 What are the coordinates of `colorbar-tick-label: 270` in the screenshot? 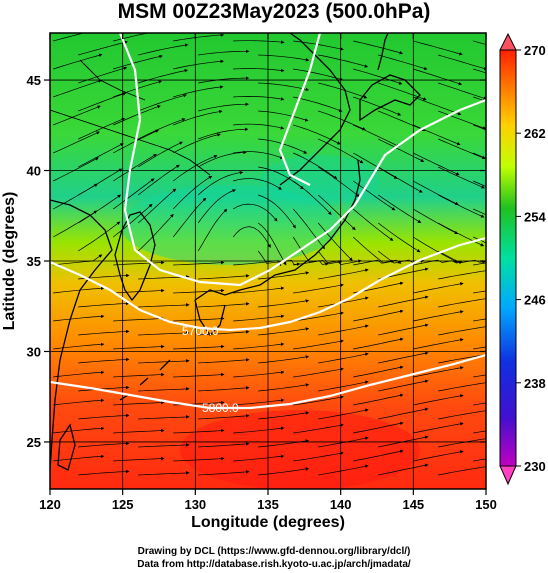 It's located at (535, 50).